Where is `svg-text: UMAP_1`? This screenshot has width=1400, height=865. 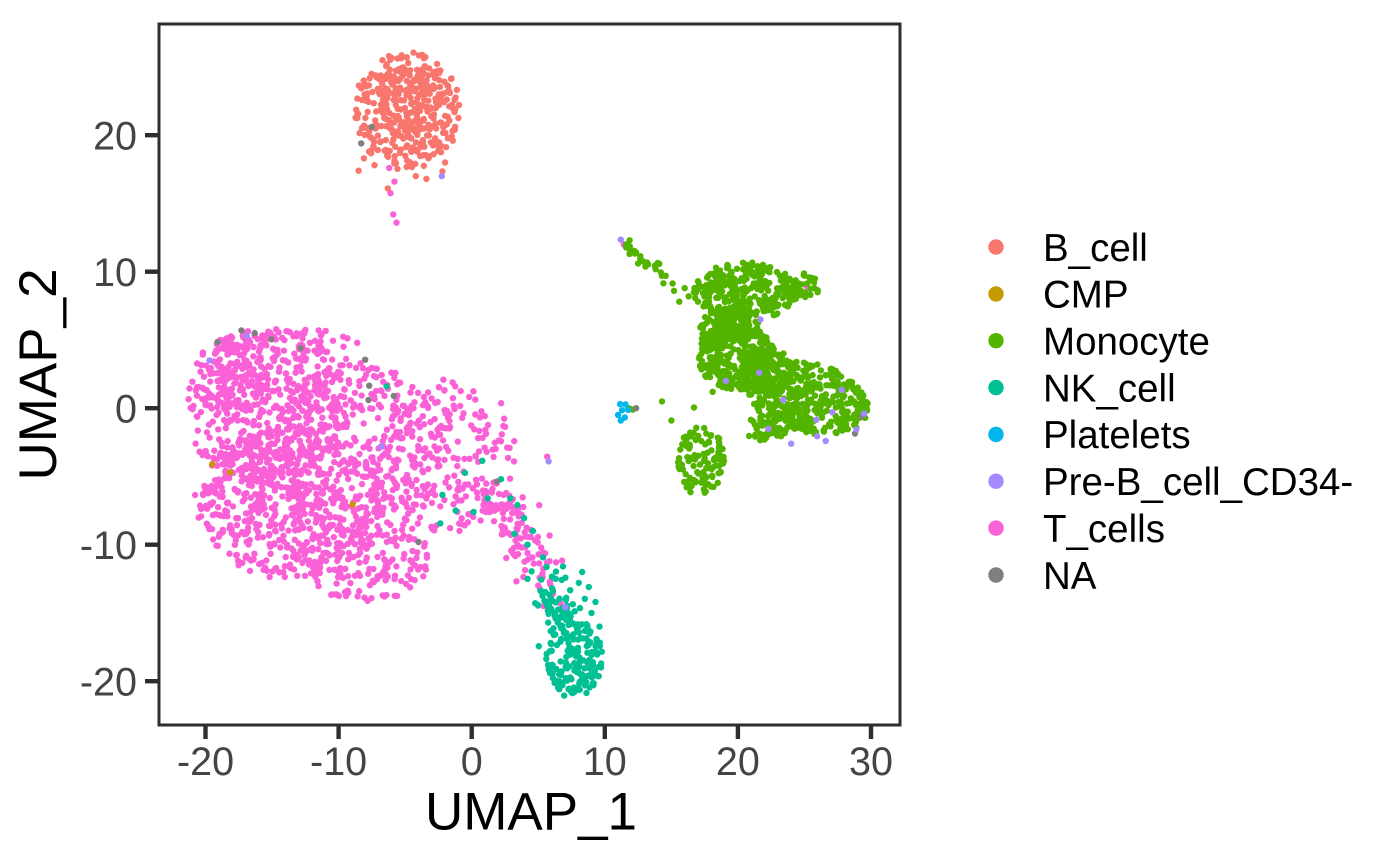 svg-text: UMAP_1 is located at coordinates (531, 812).